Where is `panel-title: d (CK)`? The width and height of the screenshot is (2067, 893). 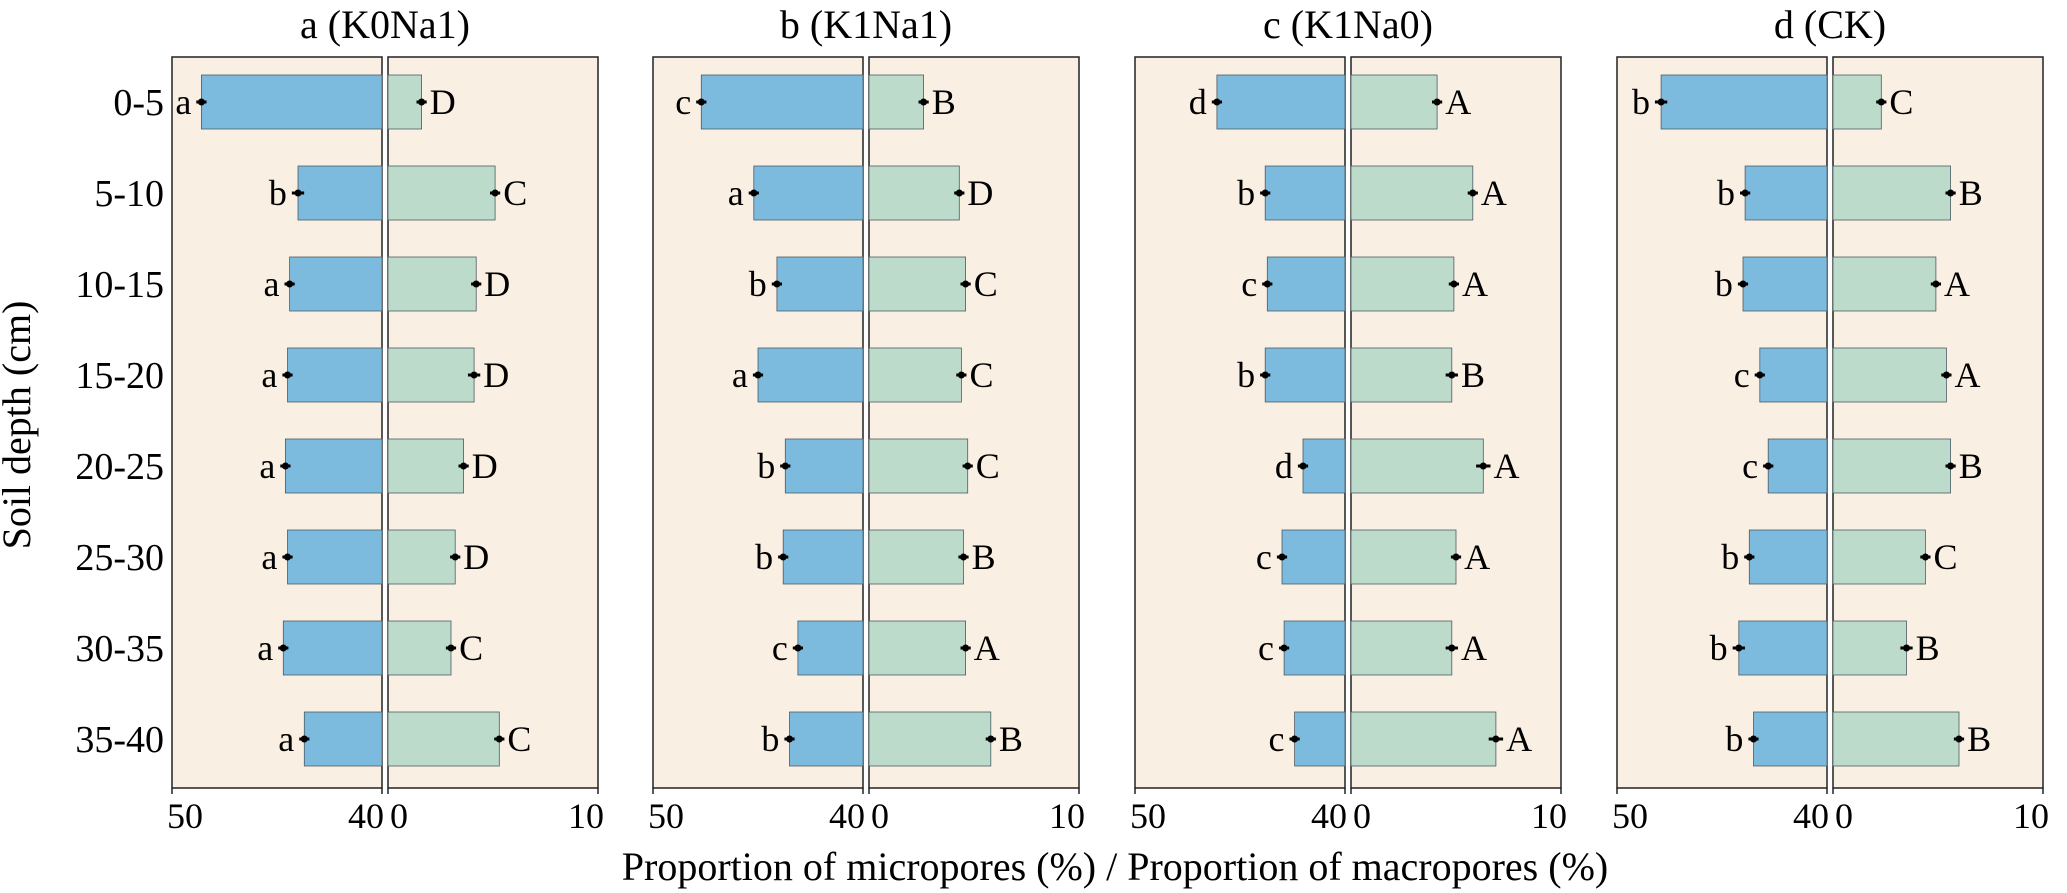
panel-title: d (CK) is located at coordinates (1830, 24).